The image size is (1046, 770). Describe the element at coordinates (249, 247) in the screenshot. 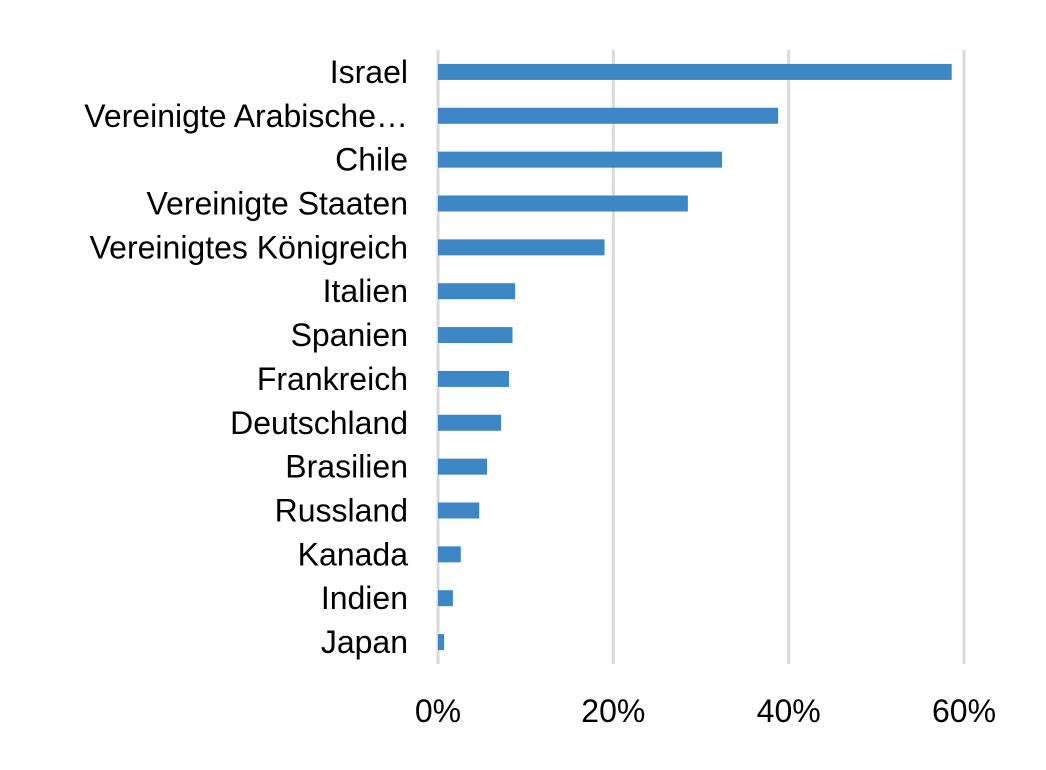

I see `category-label-4: Vereinigtes Königreich` at that location.